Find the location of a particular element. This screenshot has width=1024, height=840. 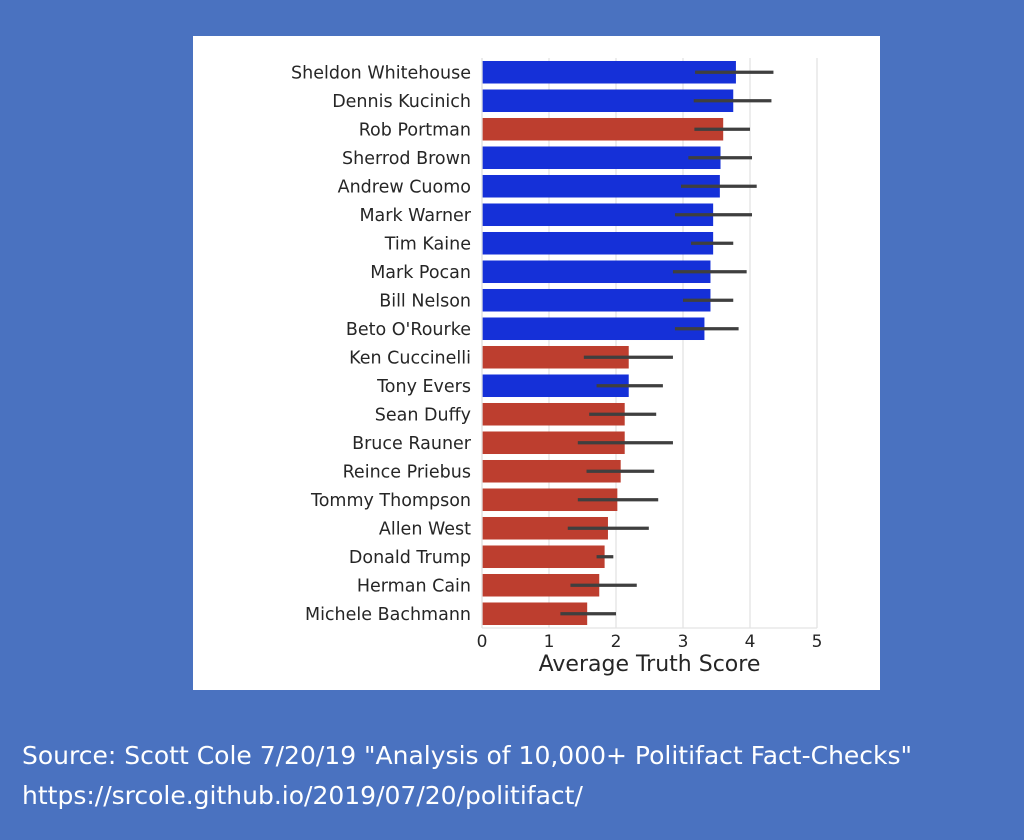

x-tick-label: 4 is located at coordinates (750, 642).